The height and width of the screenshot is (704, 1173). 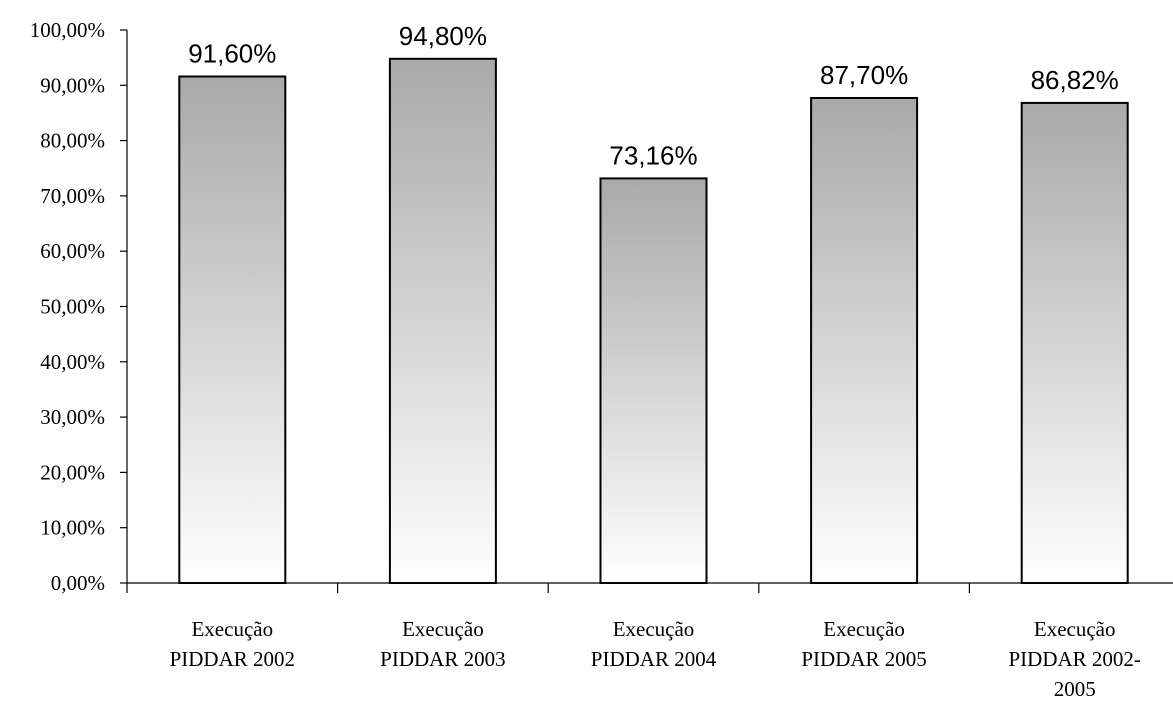 I want to click on y-tick-label: 0,00%, so click(x=78, y=583).